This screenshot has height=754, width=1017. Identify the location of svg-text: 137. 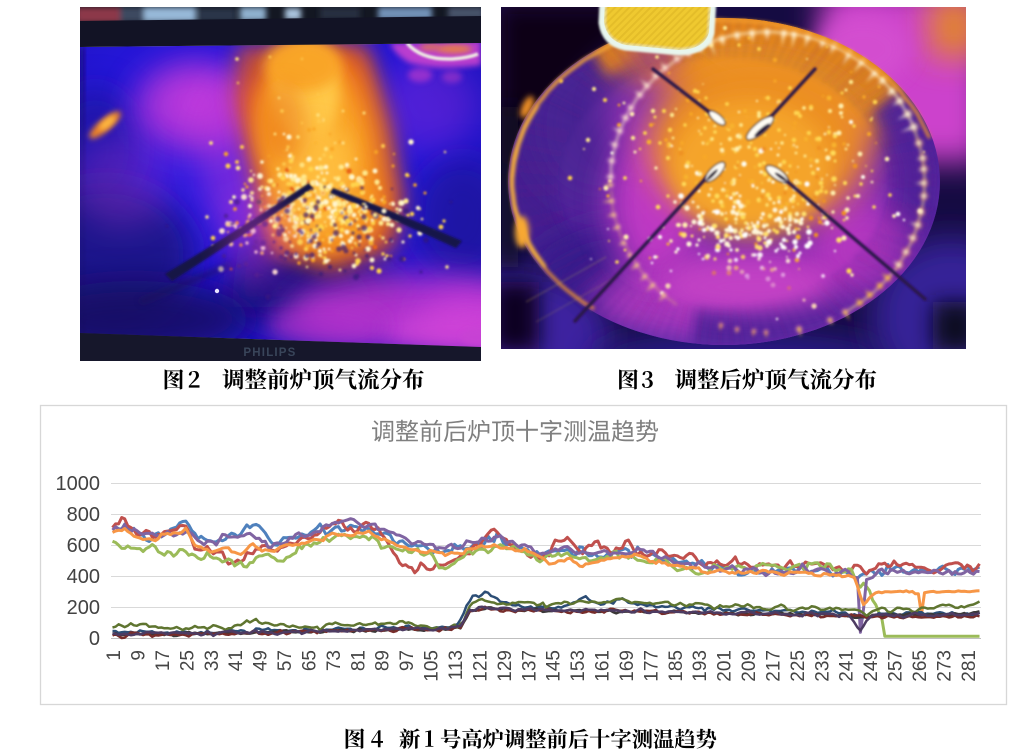
(529, 666).